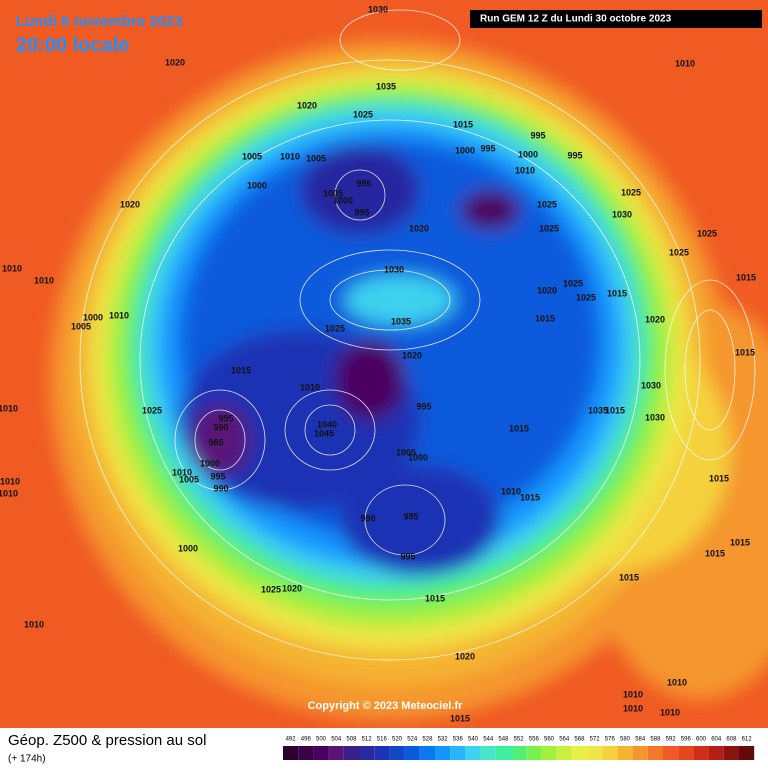 Image resolution: width=768 pixels, height=773 pixels. What do you see at coordinates (731, 740) in the screenshot?
I see `scale-label: 608` at bounding box center [731, 740].